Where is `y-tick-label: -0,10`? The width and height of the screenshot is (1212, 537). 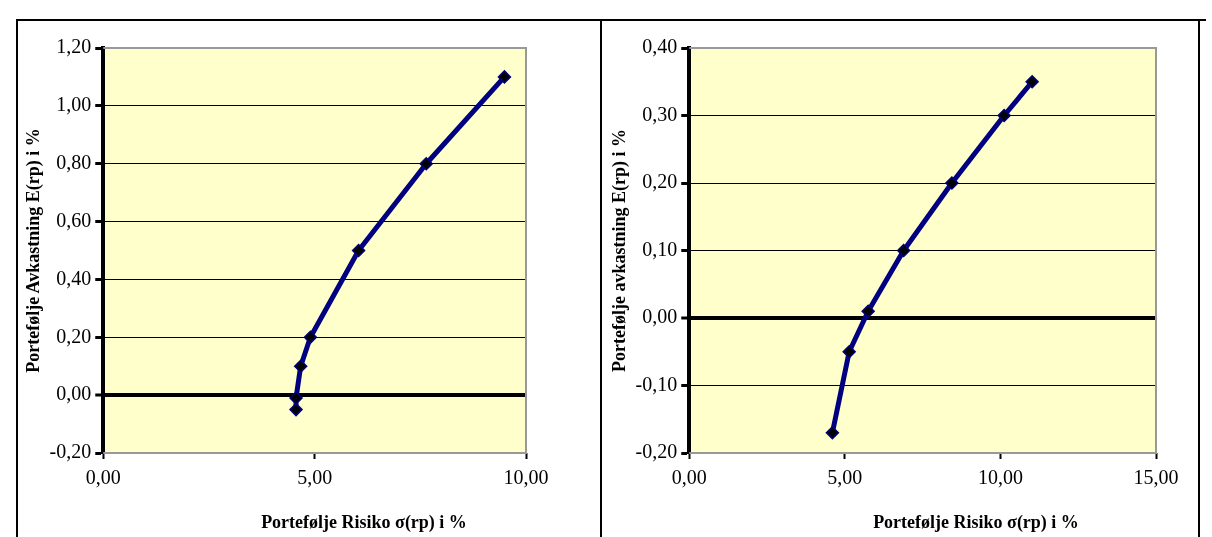 y-tick-label: -0,10 is located at coordinates (656, 383).